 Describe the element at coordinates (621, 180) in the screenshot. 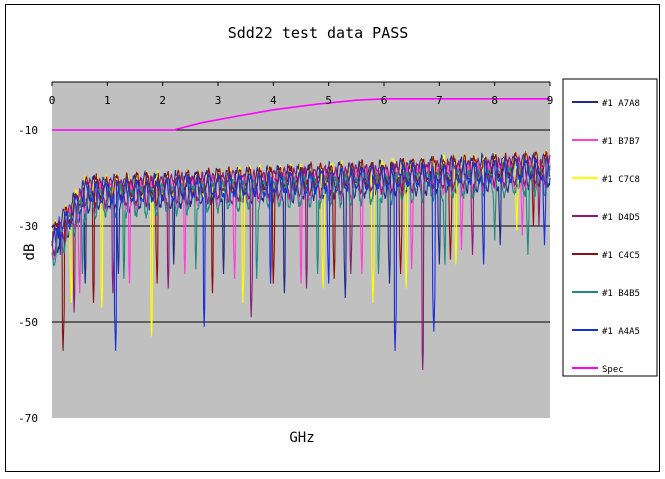

I see `legend-label: #1 C7C8` at that location.